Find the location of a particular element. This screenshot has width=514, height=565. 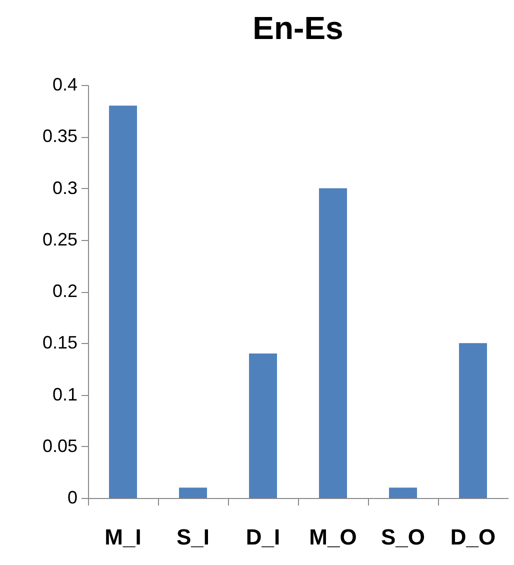

y-tick-label: 0.35 is located at coordinates (60, 136).